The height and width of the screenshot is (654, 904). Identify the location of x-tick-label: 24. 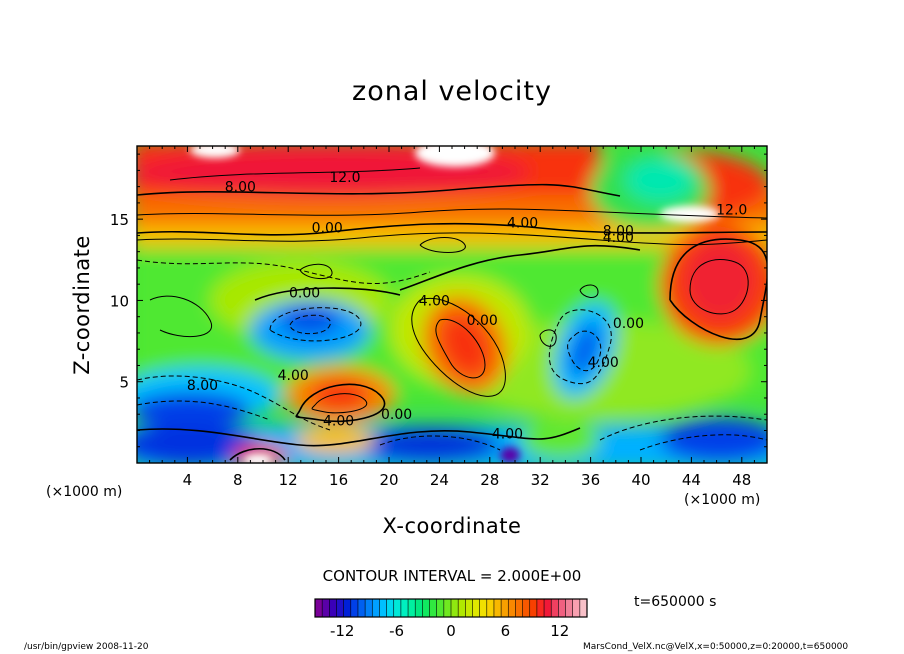
(439, 480).